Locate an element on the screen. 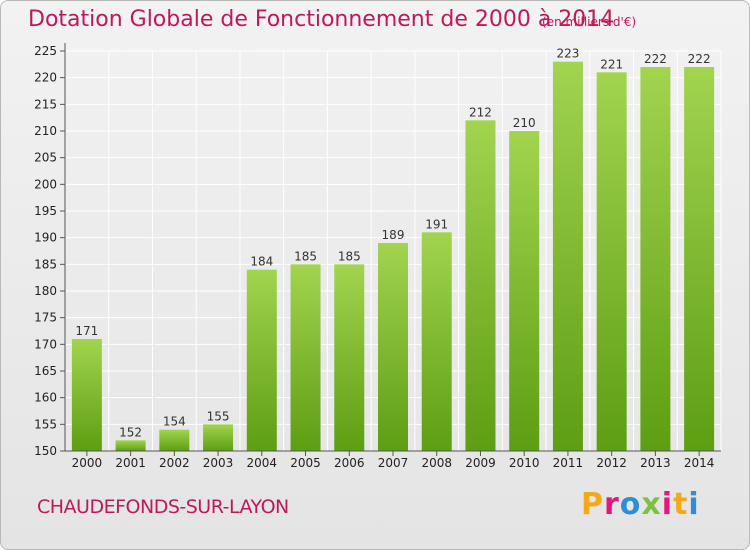 The image size is (750, 550). data-label: 184 is located at coordinates (261, 262).